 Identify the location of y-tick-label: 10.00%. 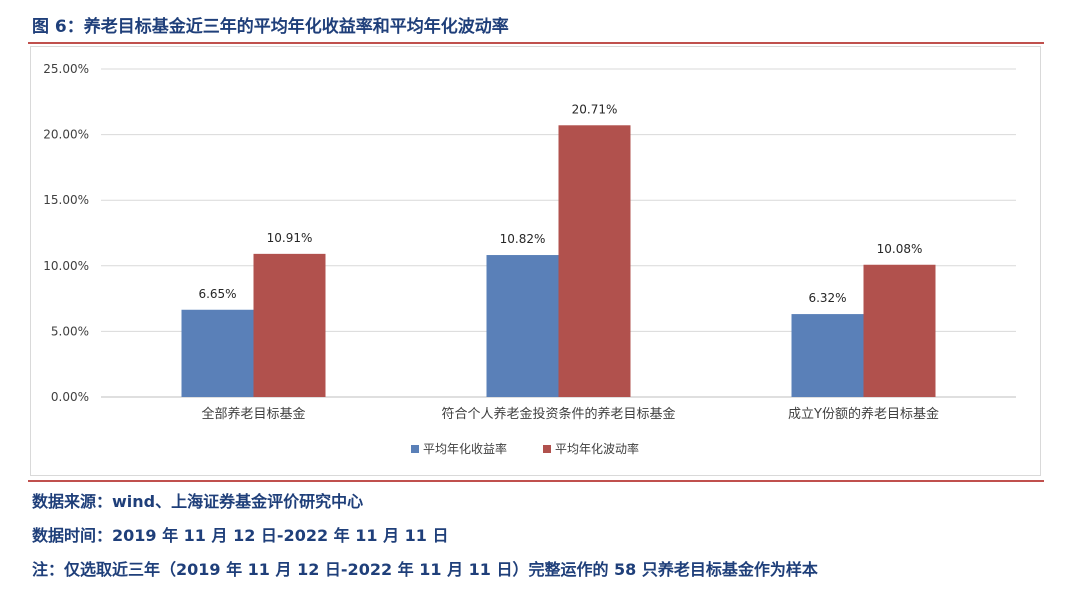
(66, 266).